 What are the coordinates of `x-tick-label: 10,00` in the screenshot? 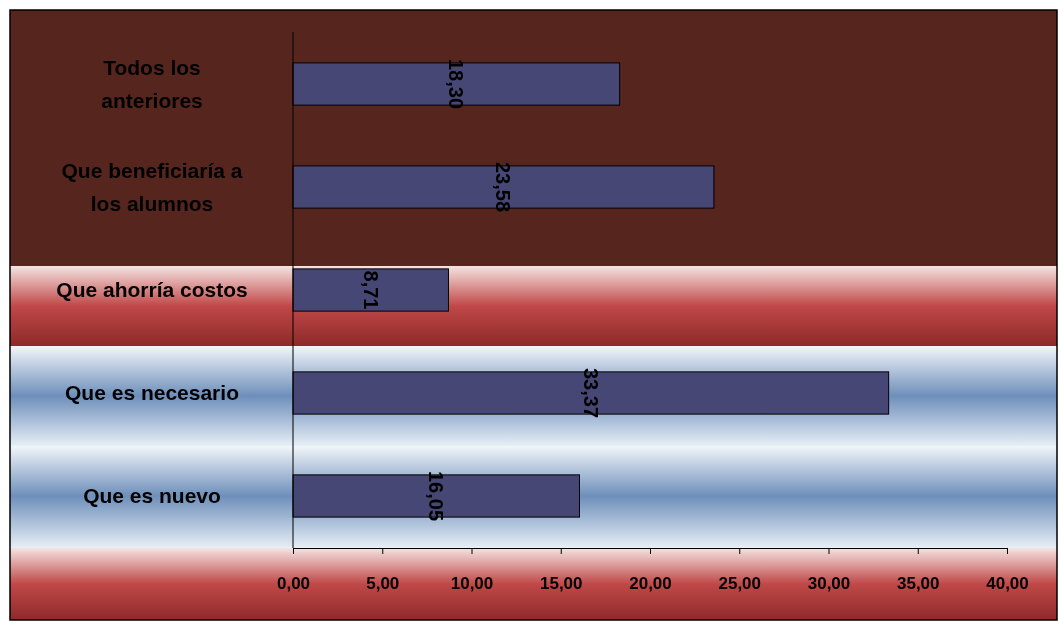 It's located at (472, 584).